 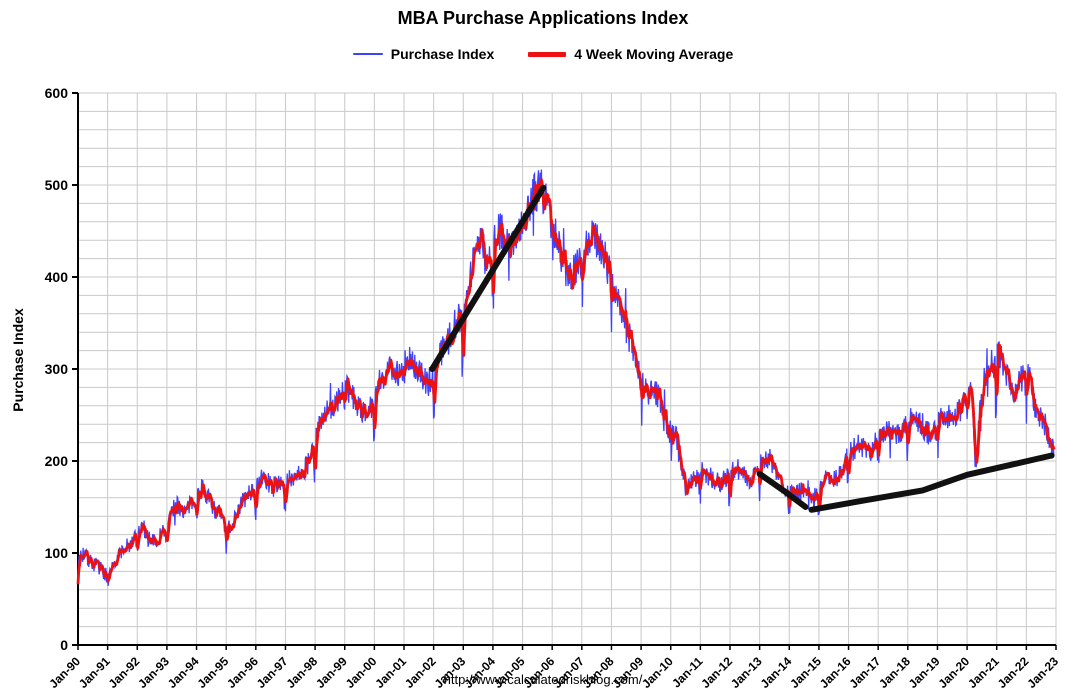 I want to click on y-tick-label: 100, so click(x=57, y=553).